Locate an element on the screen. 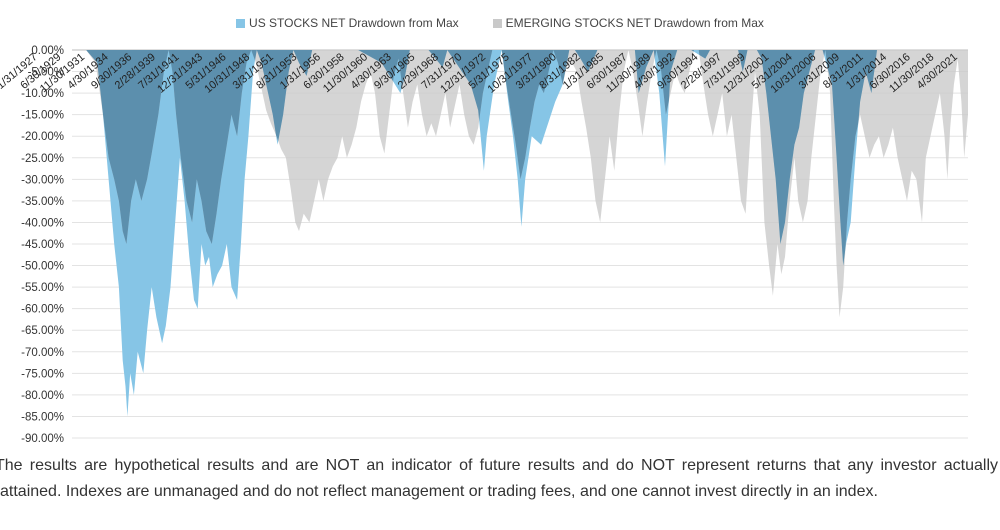 The width and height of the screenshot is (1000, 530). y-tick-label: -45.00% is located at coordinates (42, 245).